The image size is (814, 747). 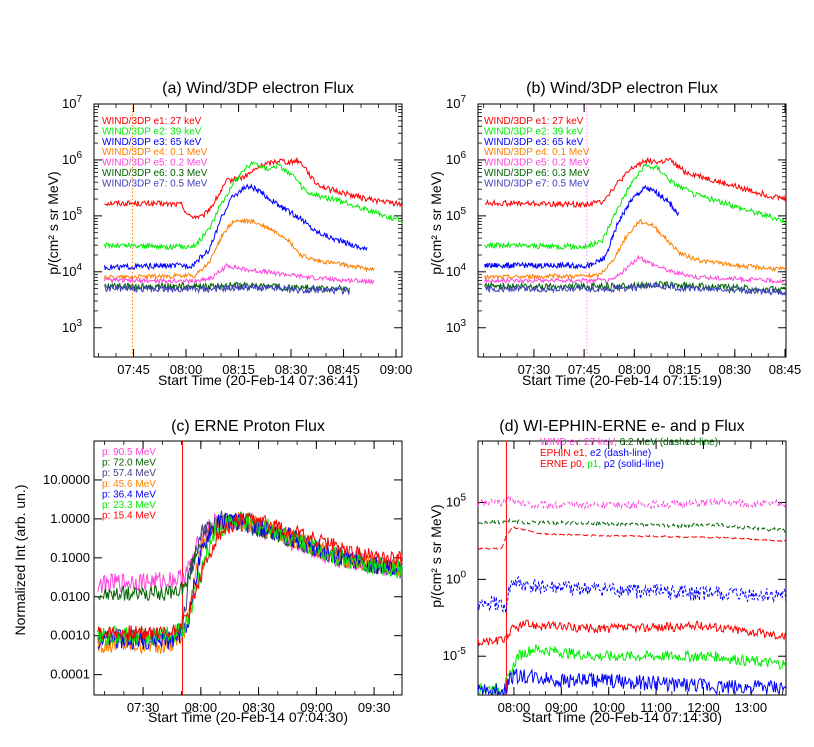 I want to click on legend-entry: p: 45.6 MeV, so click(x=129, y=484).